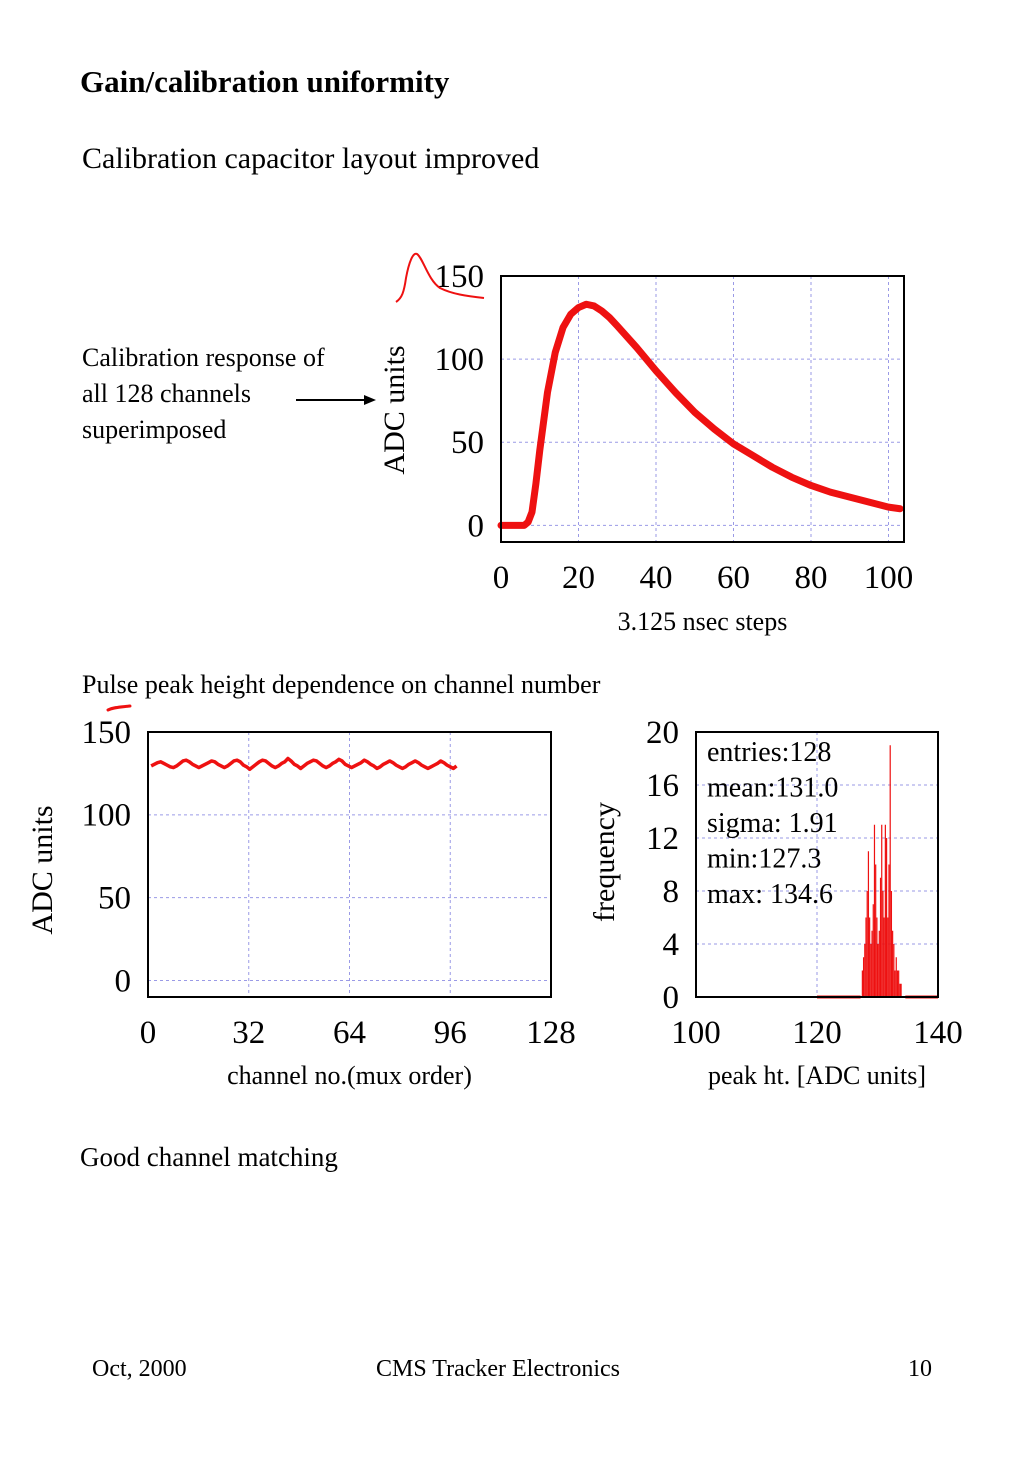  What do you see at coordinates (265, 81) in the screenshot?
I see `slide-title: Gain/calibration uniformity` at bounding box center [265, 81].